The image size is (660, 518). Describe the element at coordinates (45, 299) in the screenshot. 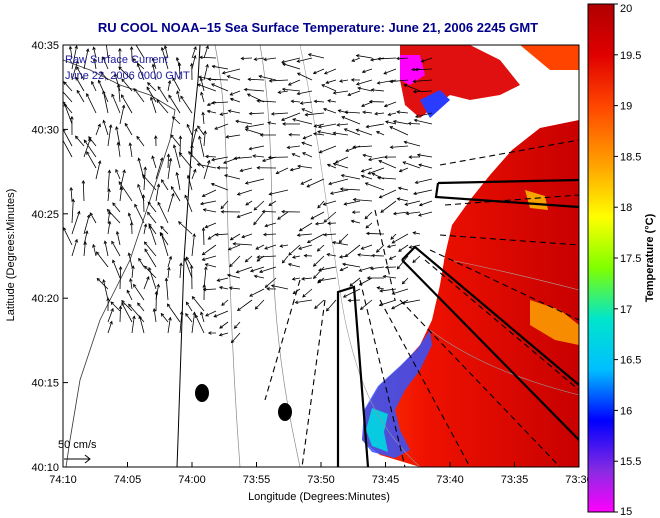

I see `y-tick-label: 40:20` at that location.